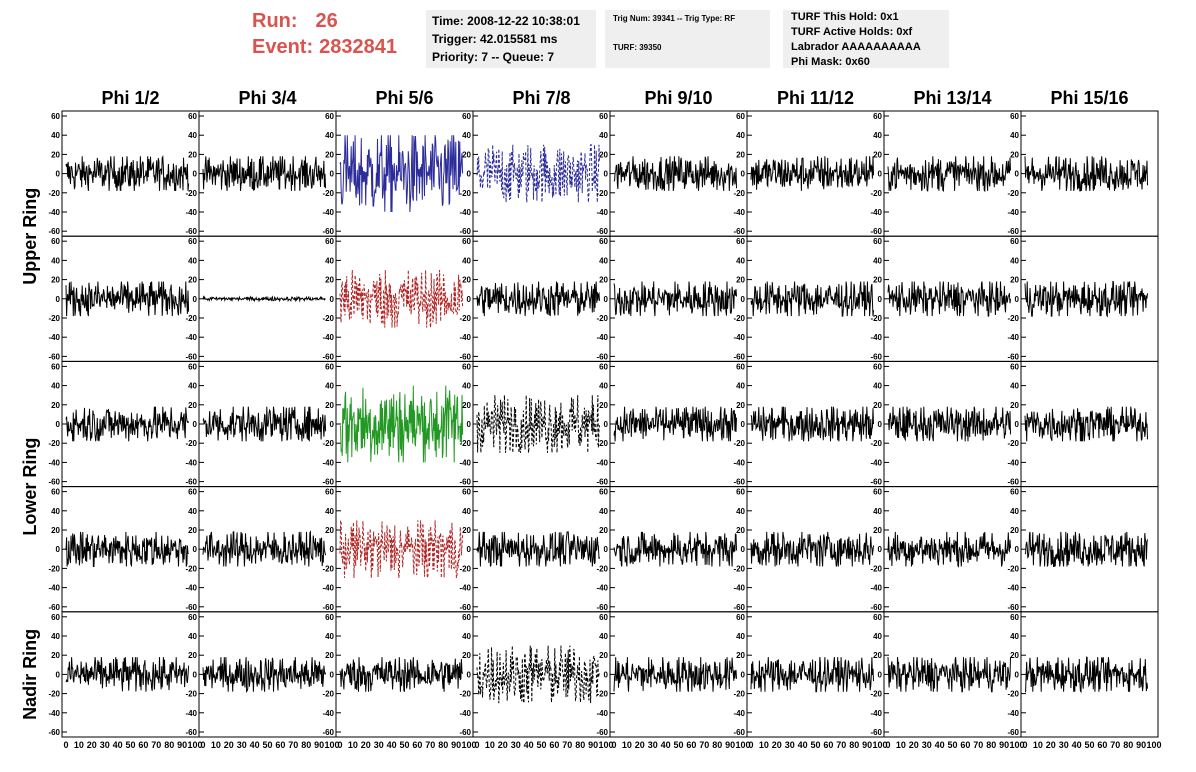  What do you see at coordinates (541, 98) in the screenshot?
I see `column-label-4: Phi 7/8` at bounding box center [541, 98].